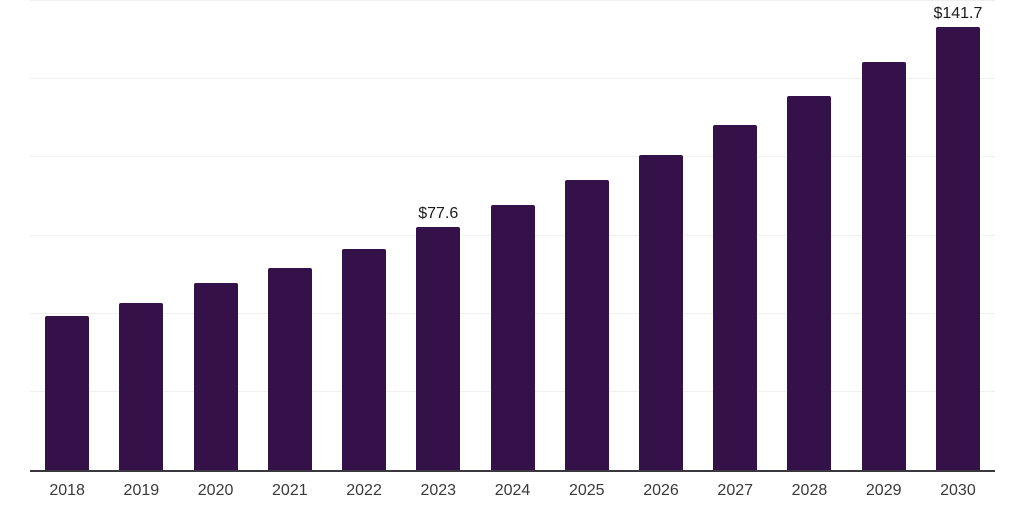  What do you see at coordinates (215, 235) in the screenshot?
I see `bar-slot-2020` at bounding box center [215, 235].